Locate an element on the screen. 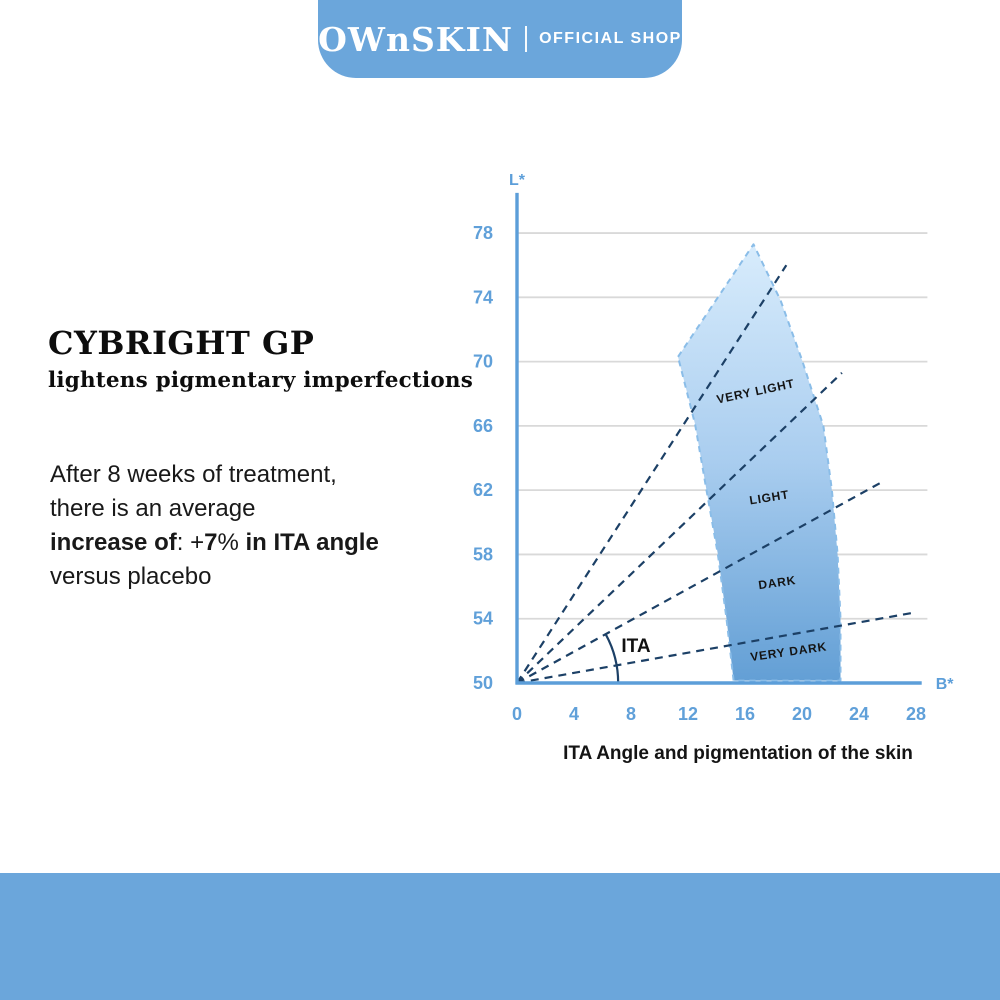 The width and height of the screenshot is (1000, 1000). banner-divider is located at coordinates (526, 39).